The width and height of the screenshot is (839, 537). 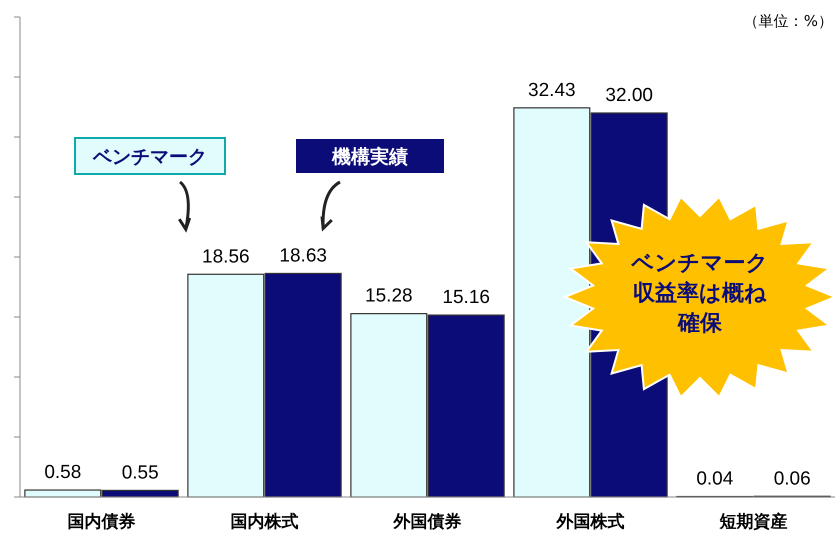 I want to click on data-label: 0.04, so click(x=715, y=479).